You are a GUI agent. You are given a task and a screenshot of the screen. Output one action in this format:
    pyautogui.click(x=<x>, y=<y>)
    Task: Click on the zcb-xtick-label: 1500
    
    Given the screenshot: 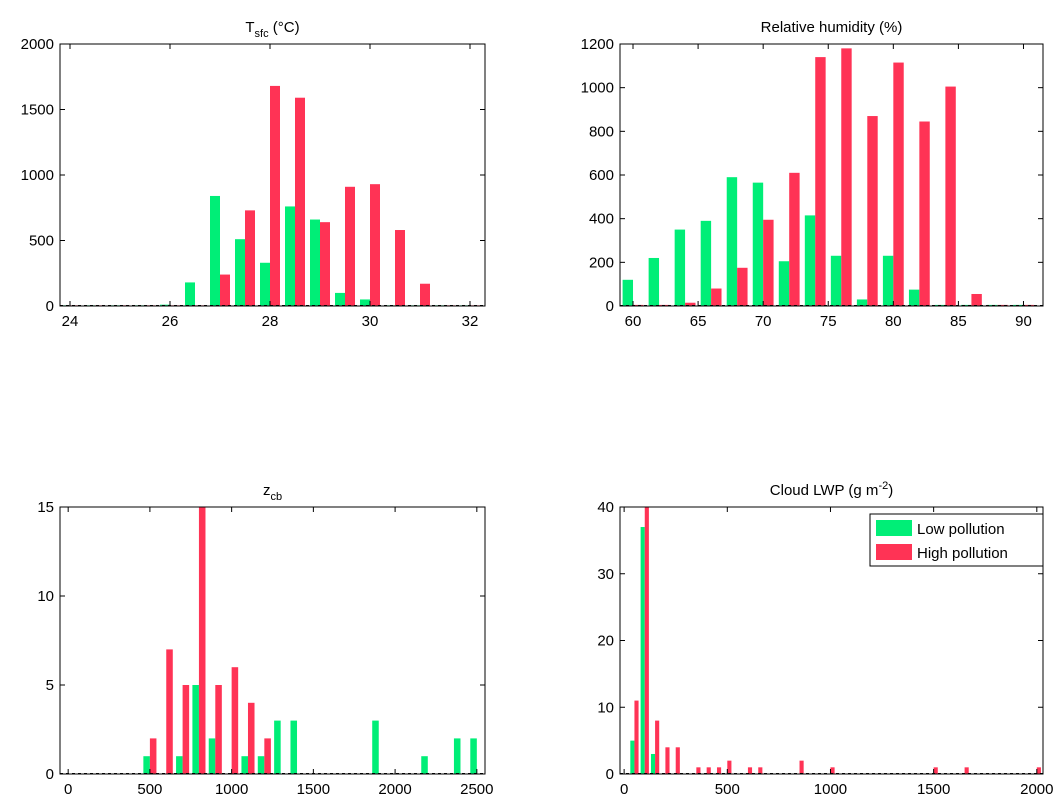 What is the action you would take?
    pyautogui.click(x=313, y=789)
    